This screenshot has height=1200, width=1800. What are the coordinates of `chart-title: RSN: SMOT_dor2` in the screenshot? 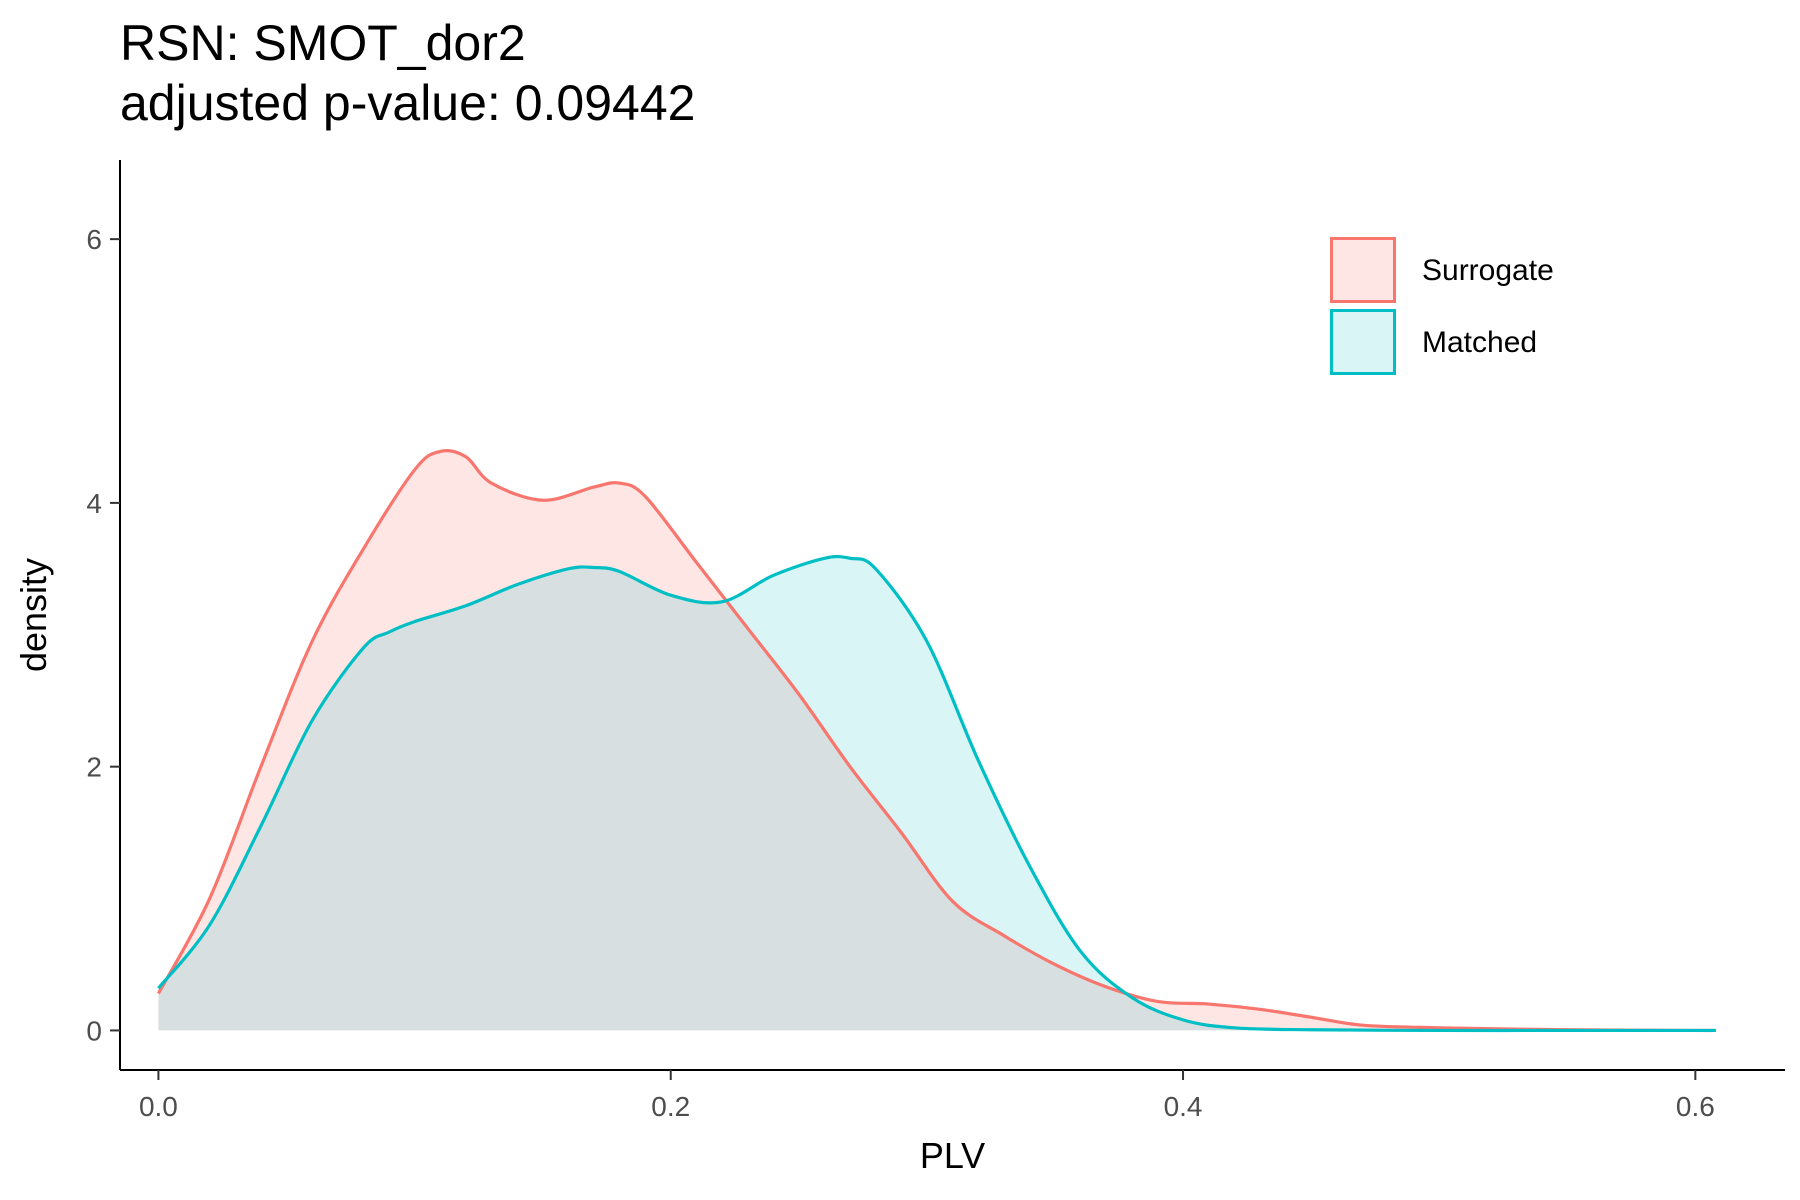 It's located at (323, 43).